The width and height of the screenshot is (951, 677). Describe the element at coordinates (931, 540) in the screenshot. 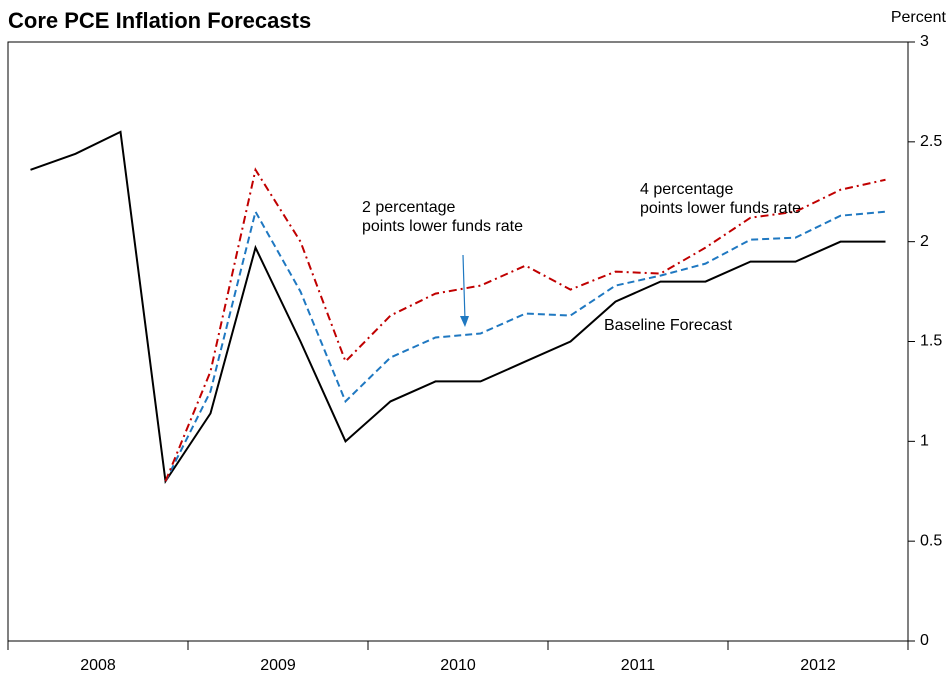

I see `y-tick-label: 0.5` at that location.